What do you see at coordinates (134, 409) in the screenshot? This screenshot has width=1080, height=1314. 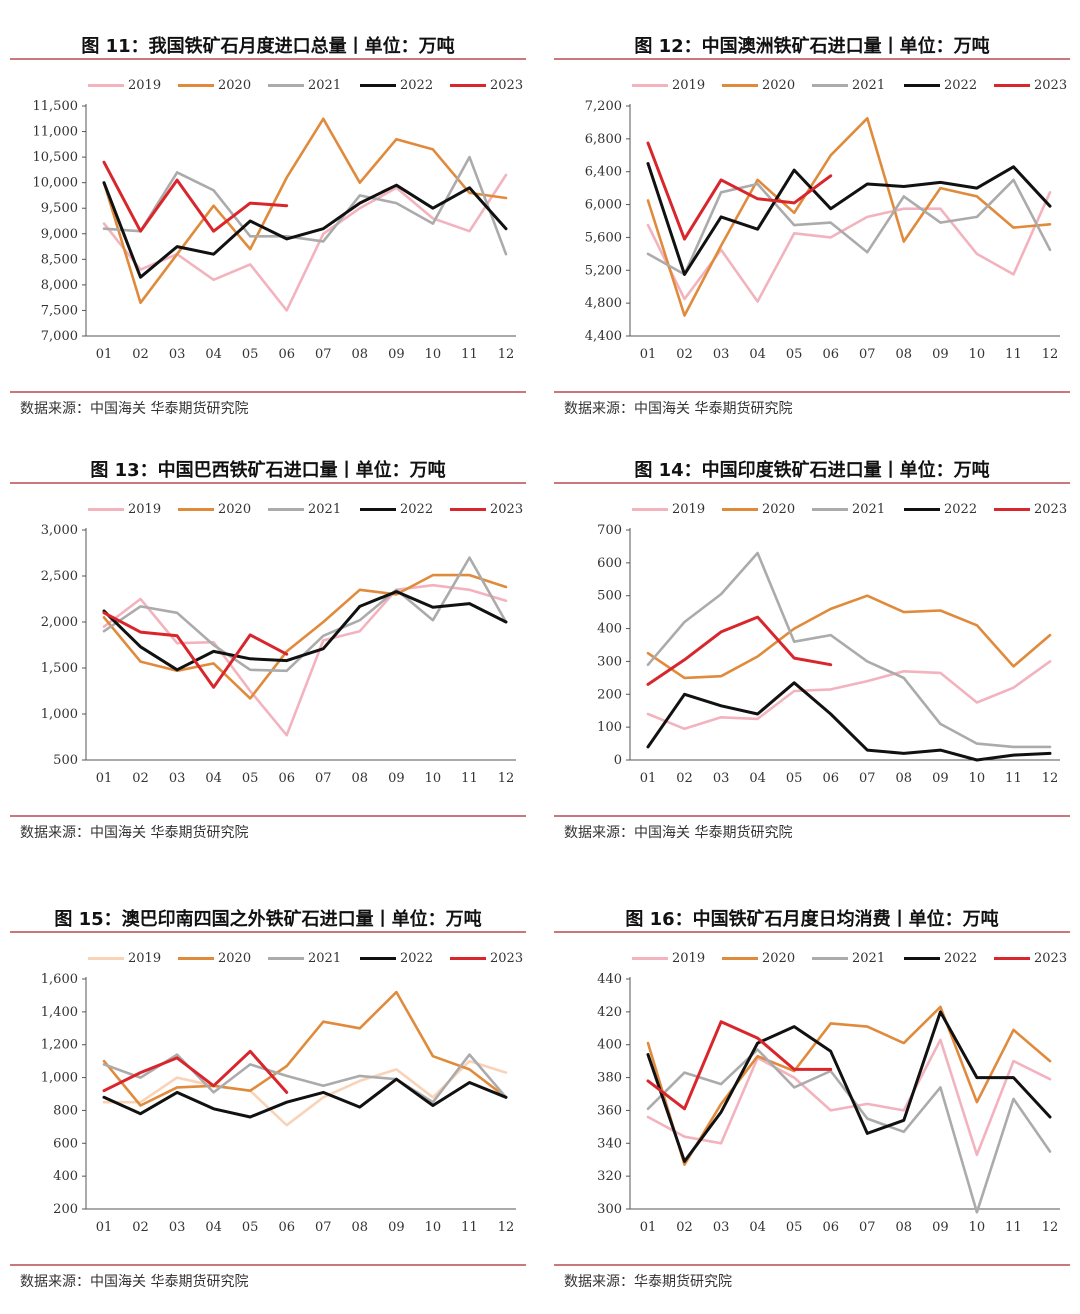 I see `source-note: 数据来源：中国海关 华泰期货研究院` at bounding box center [134, 409].